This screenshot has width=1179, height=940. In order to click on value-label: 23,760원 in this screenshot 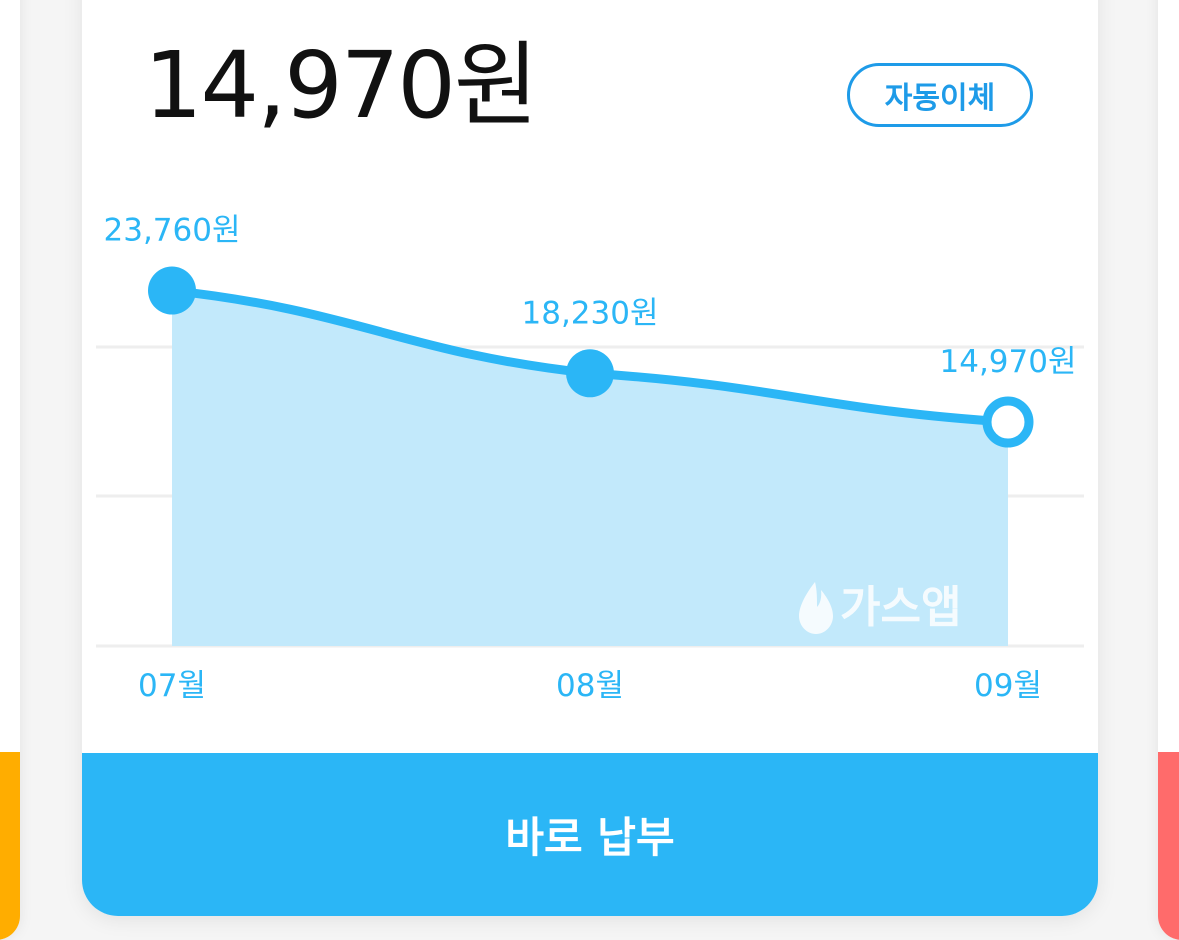, I will do `click(172, 231)`.